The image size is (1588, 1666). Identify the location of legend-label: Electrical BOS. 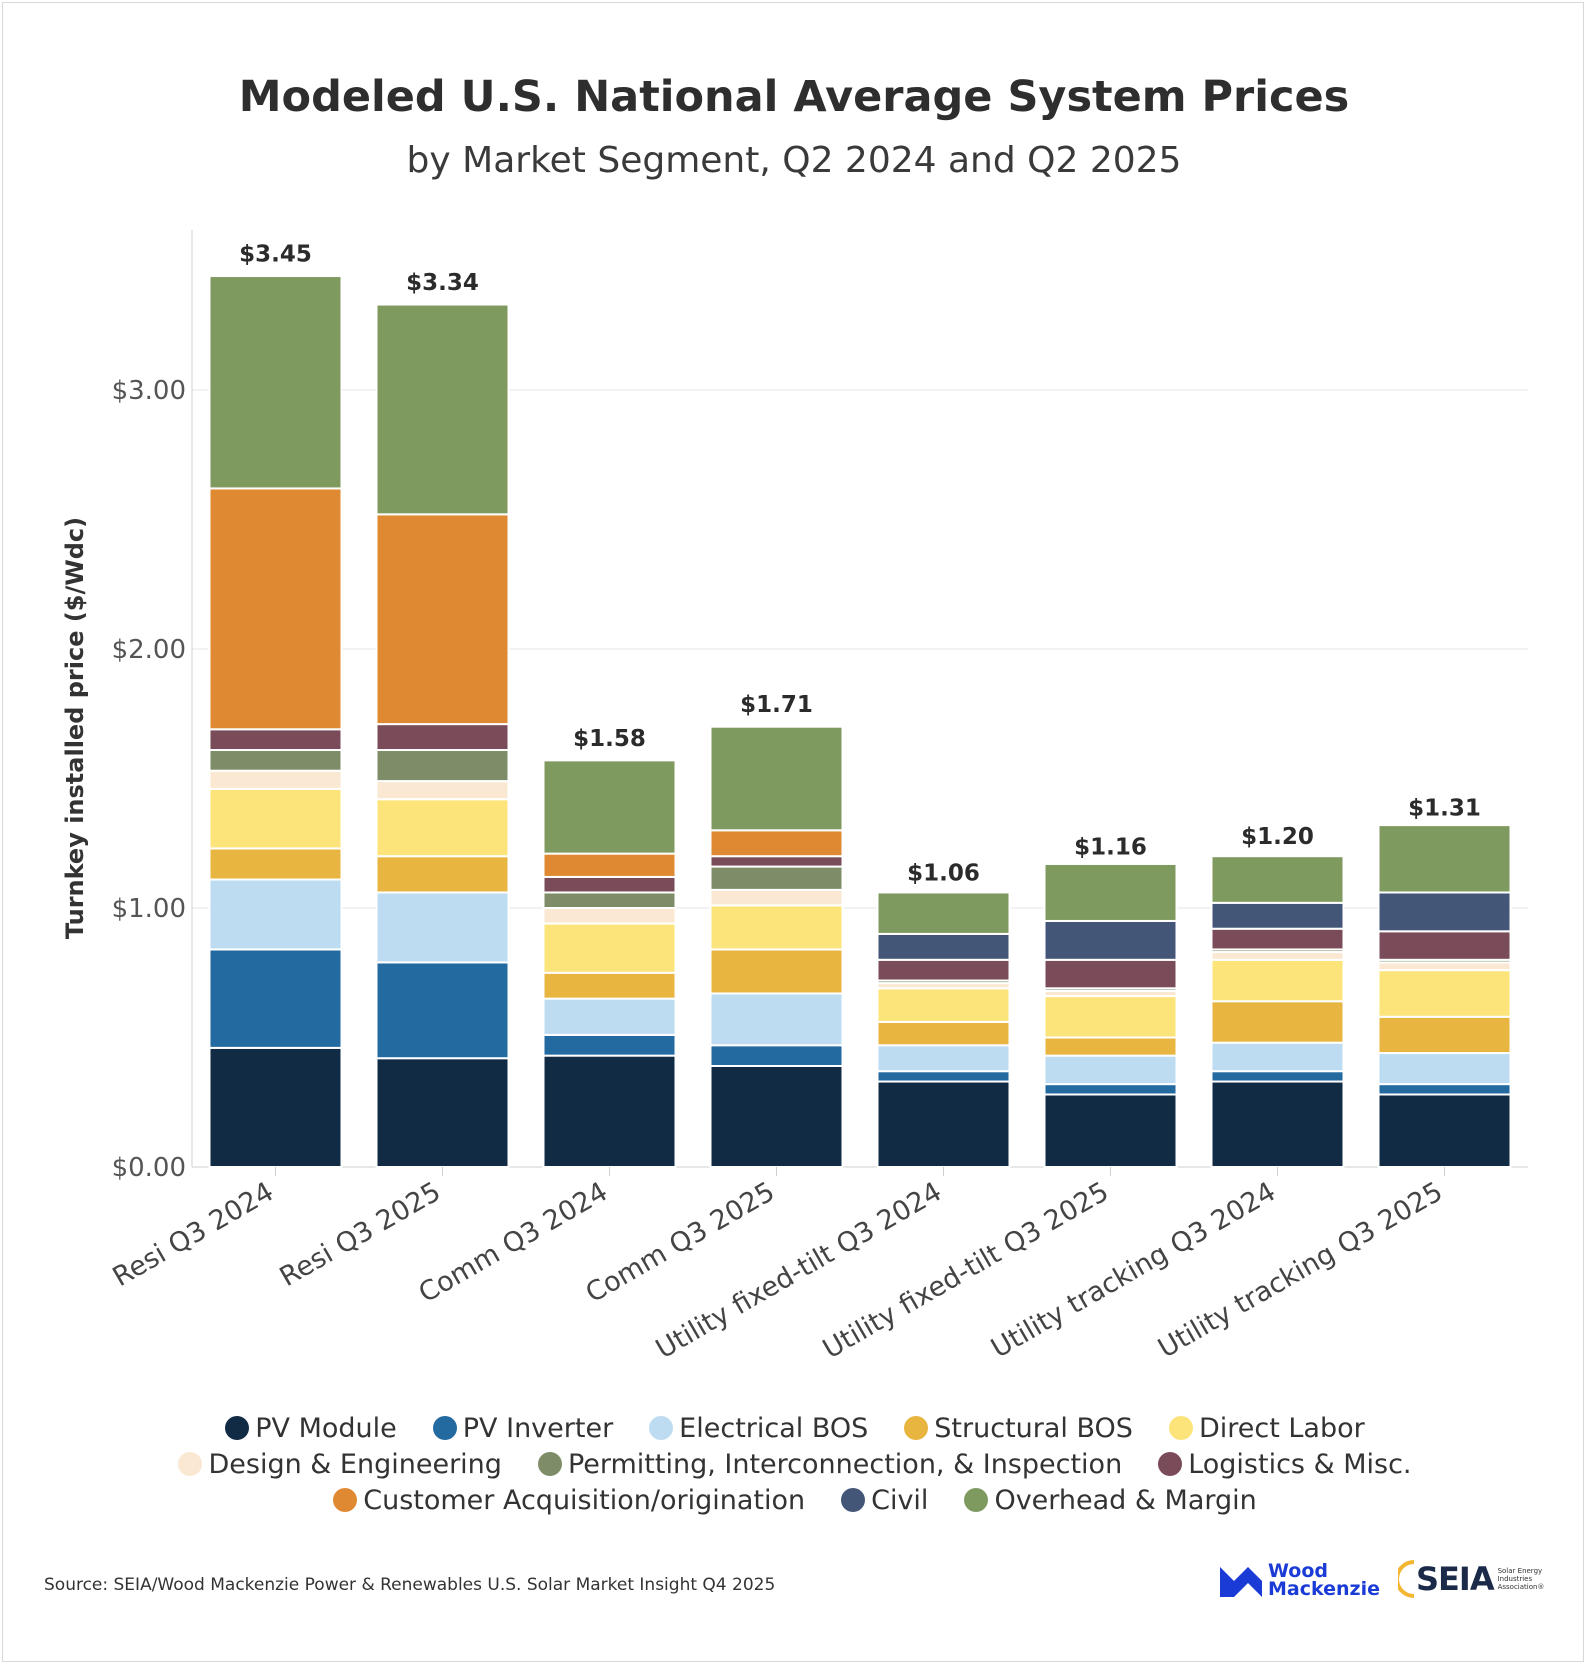
(774, 1428).